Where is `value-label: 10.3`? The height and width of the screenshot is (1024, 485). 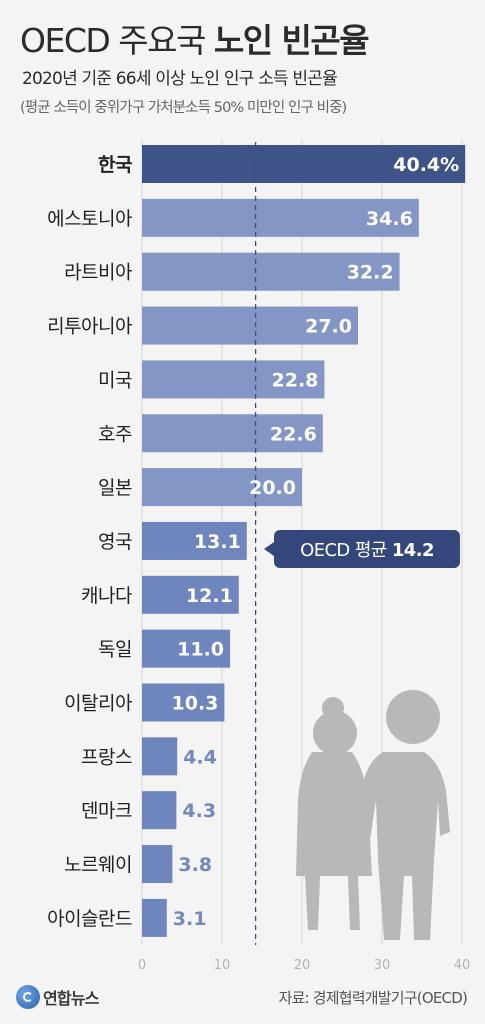 value-label: 10.3 is located at coordinates (195, 704).